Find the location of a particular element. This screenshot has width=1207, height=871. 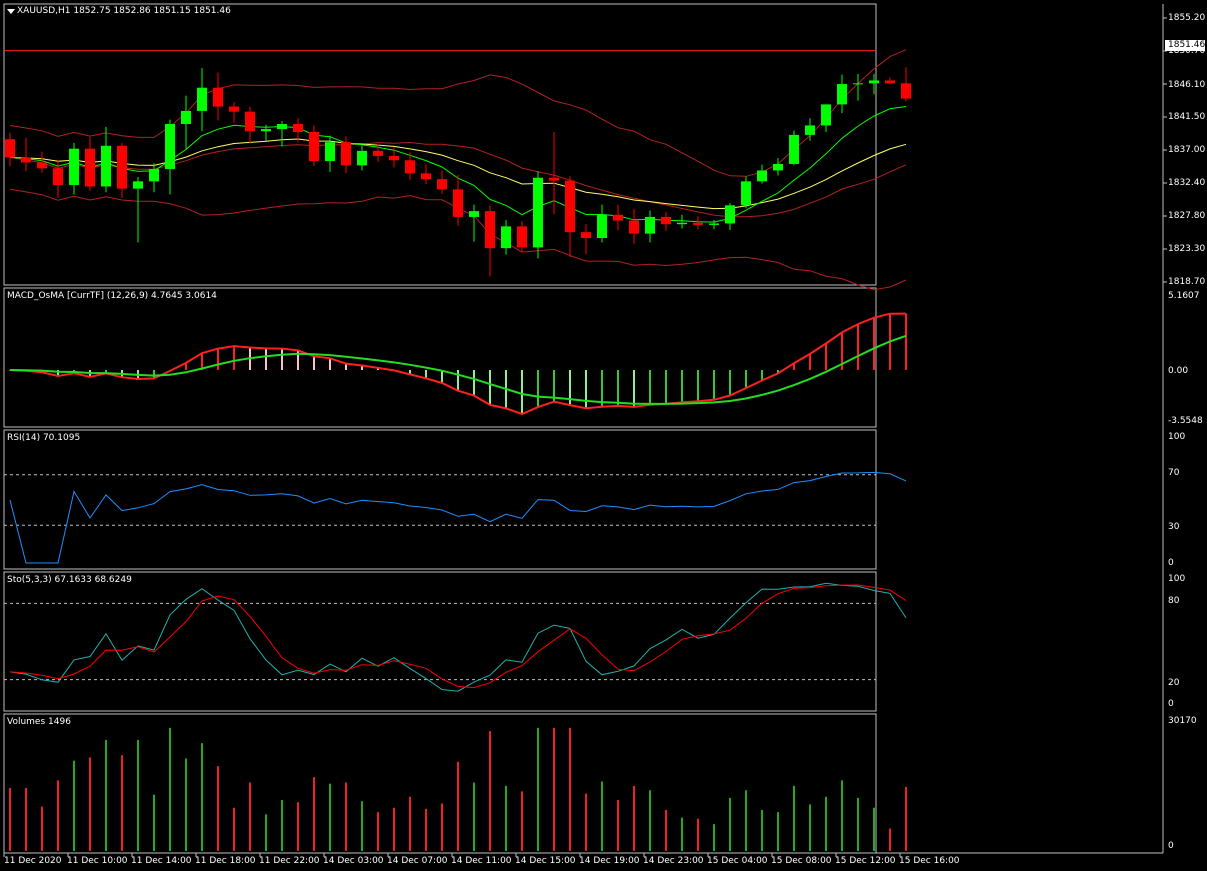

time-tick: 14 Dec 19:00 is located at coordinates (609, 861).